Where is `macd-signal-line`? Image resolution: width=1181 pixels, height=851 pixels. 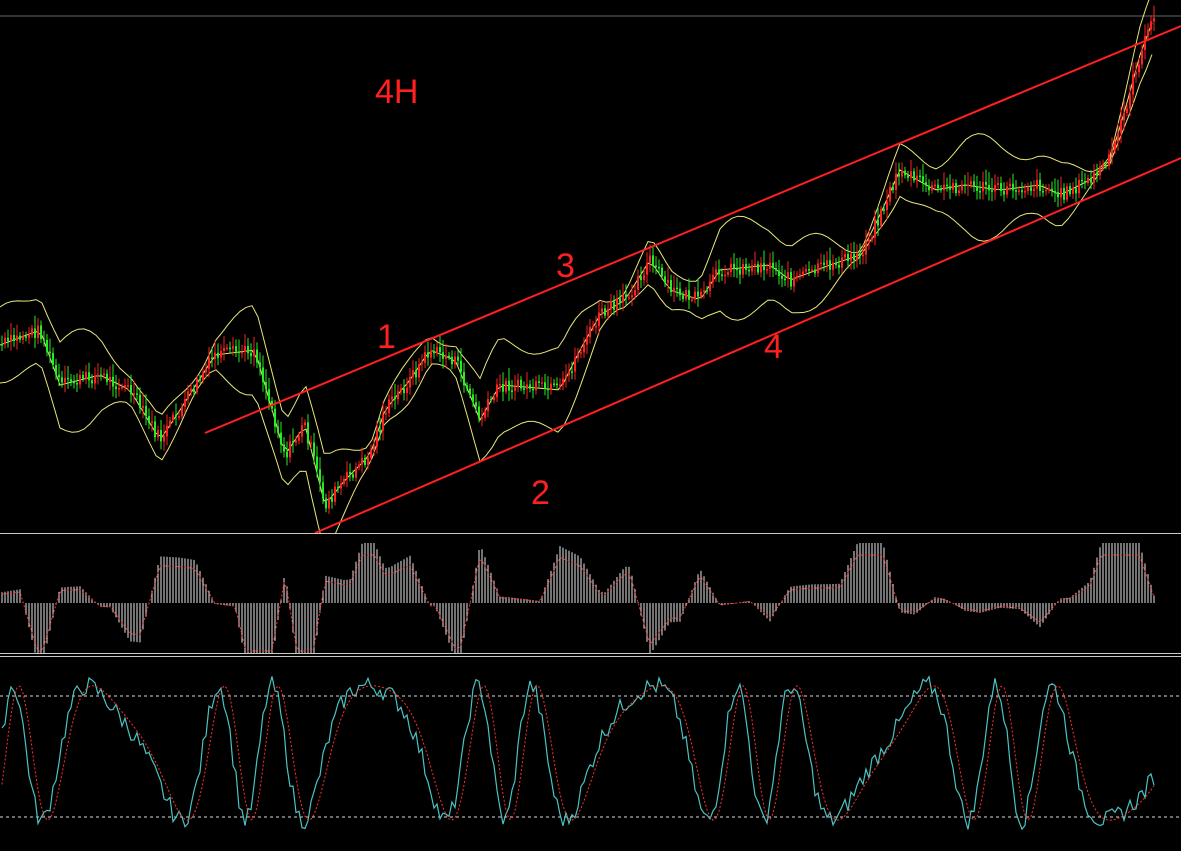
macd-signal-line is located at coordinates (578, 603).